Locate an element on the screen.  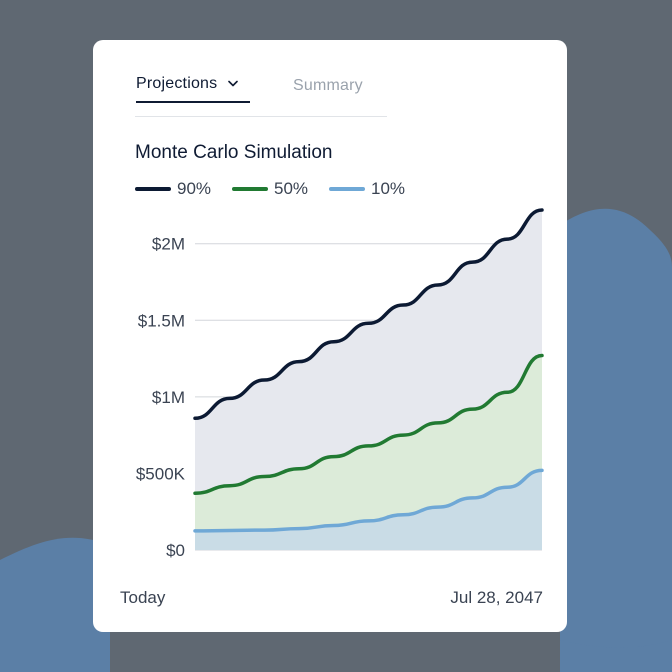
tab-summary-label: Summary is located at coordinates (328, 85).